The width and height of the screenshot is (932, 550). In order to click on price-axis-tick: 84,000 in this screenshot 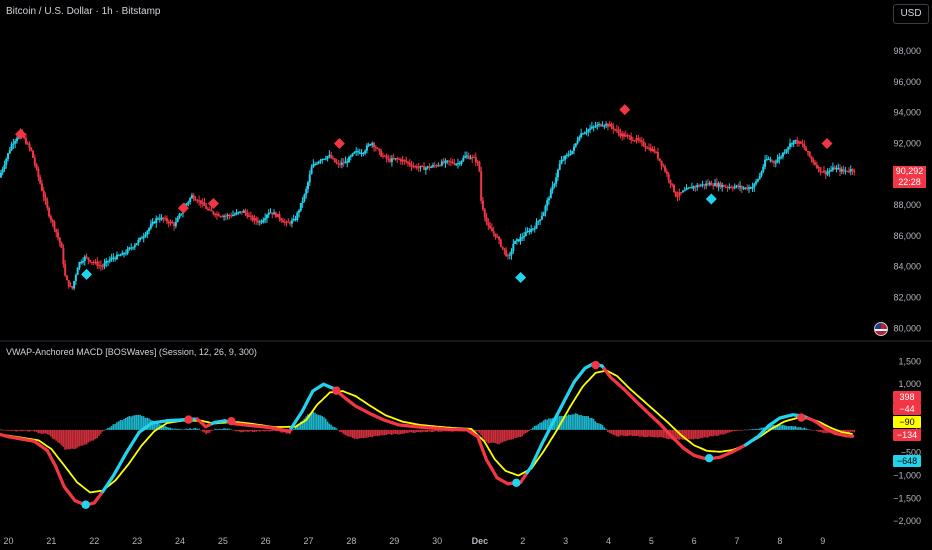, I will do `click(907, 267)`.